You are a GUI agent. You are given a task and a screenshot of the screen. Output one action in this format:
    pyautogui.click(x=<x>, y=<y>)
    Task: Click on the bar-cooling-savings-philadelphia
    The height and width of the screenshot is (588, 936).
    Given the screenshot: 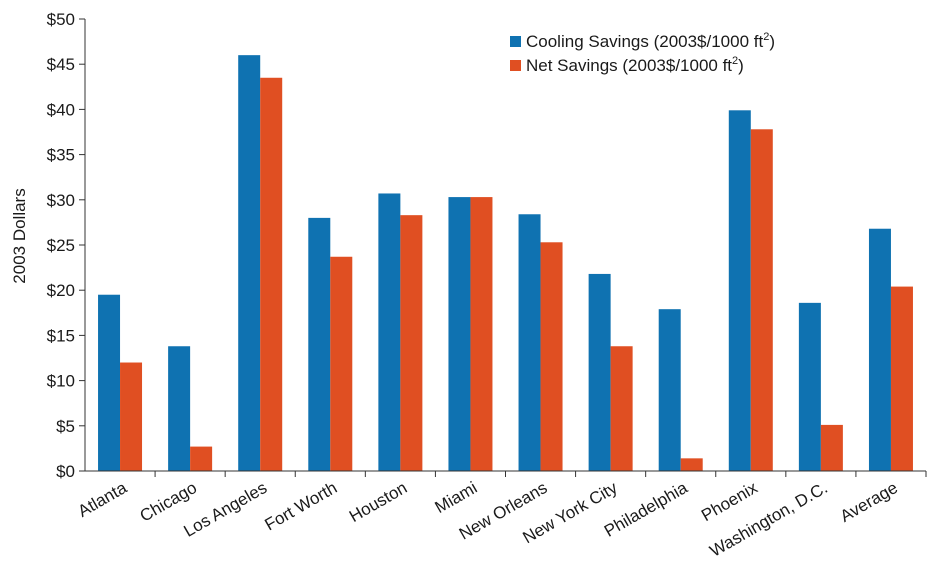 What is the action you would take?
    pyautogui.click(x=669, y=390)
    